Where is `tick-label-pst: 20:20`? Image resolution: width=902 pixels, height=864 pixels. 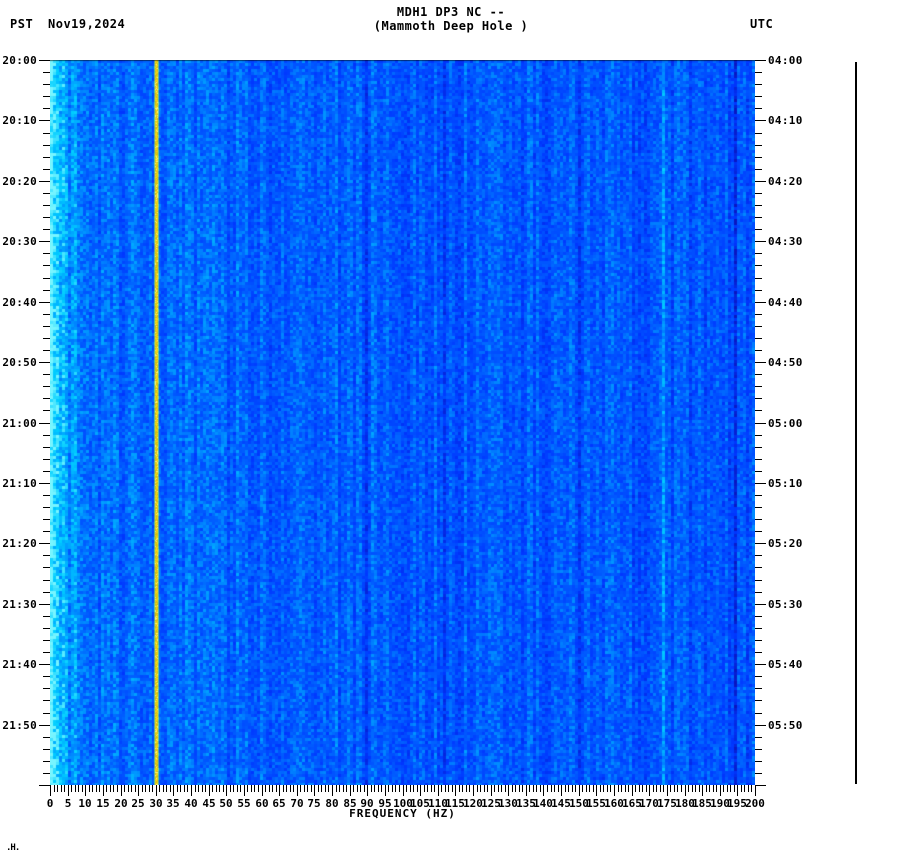 tick-label-pst: 20:20 is located at coordinates (19, 181).